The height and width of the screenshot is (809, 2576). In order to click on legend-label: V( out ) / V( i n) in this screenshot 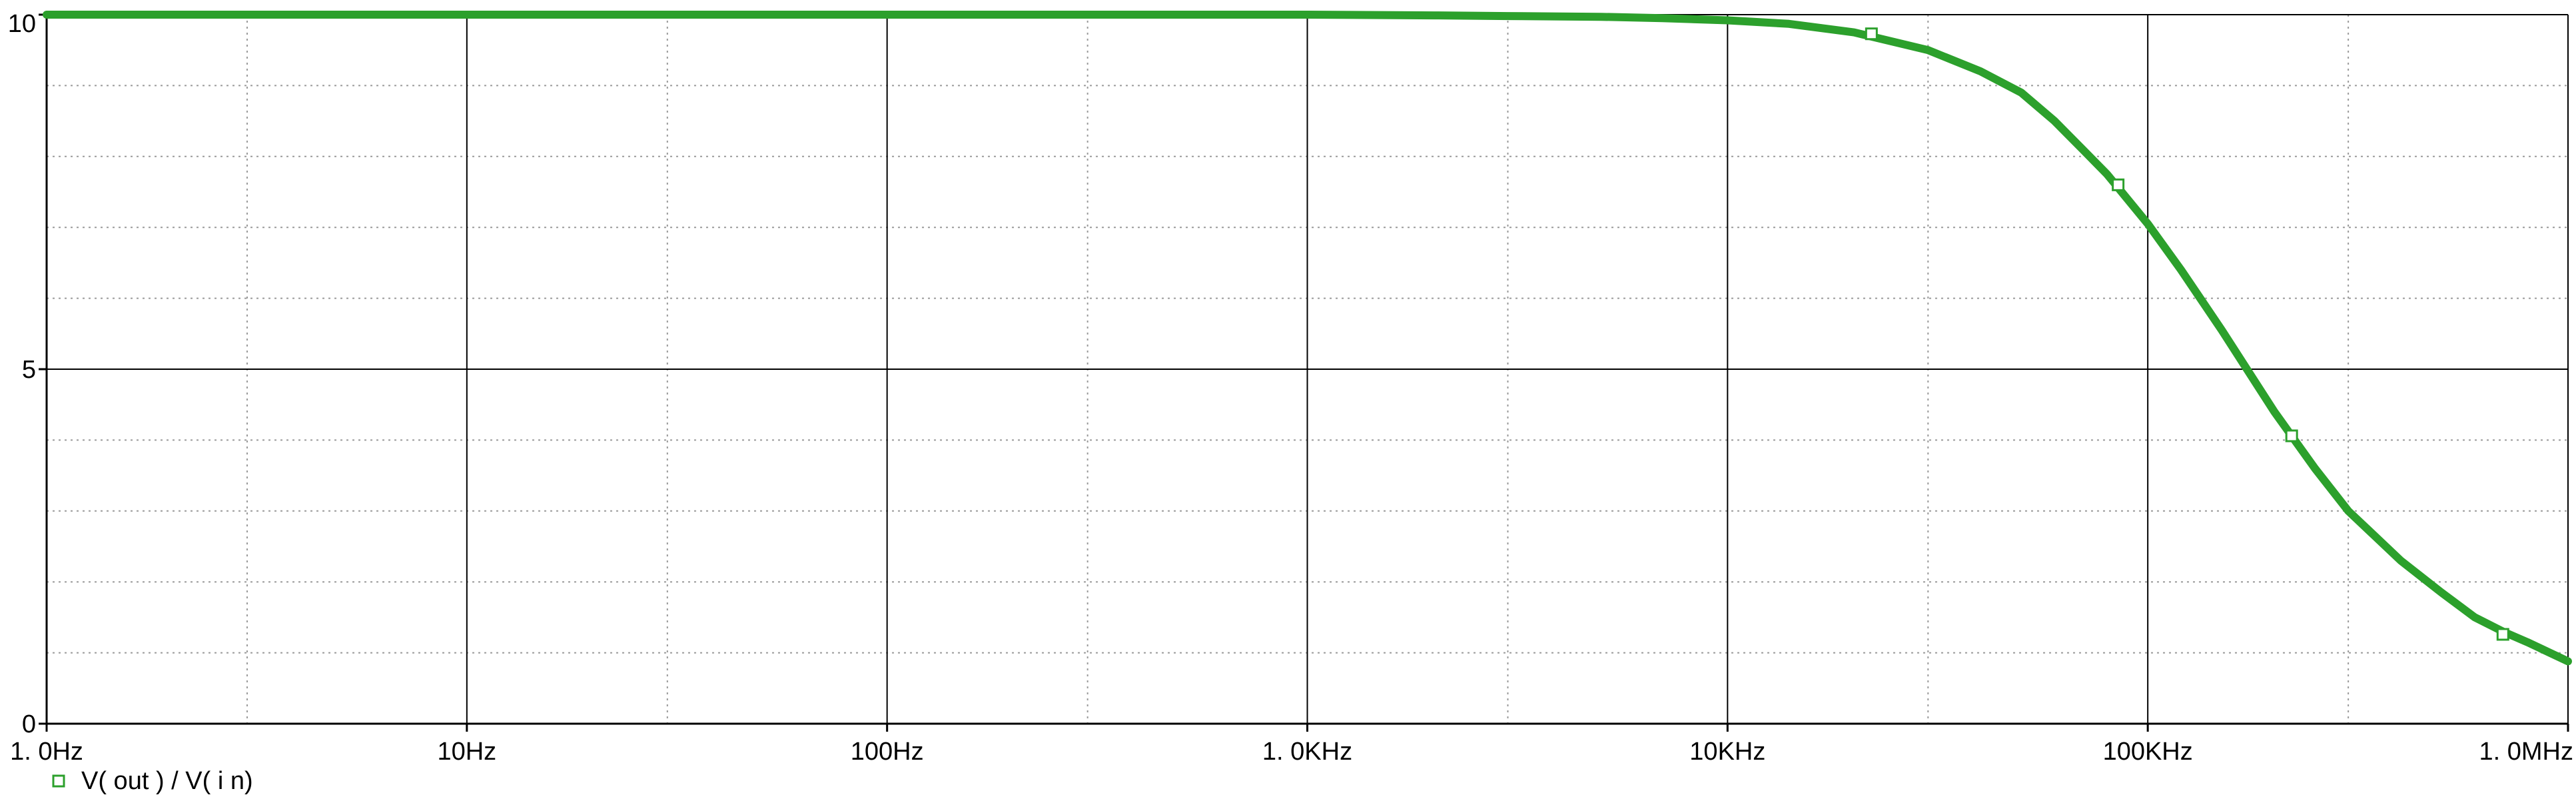, I will do `click(167, 781)`.